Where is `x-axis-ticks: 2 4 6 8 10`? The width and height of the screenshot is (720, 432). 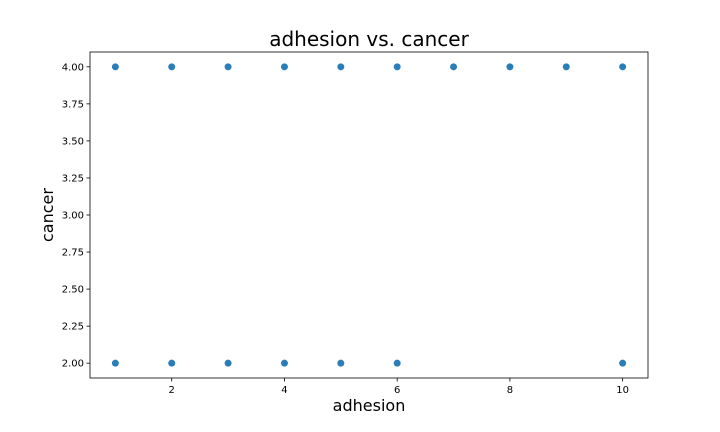 x-axis-ticks: 2 4 6 8 10 is located at coordinates (399, 387).